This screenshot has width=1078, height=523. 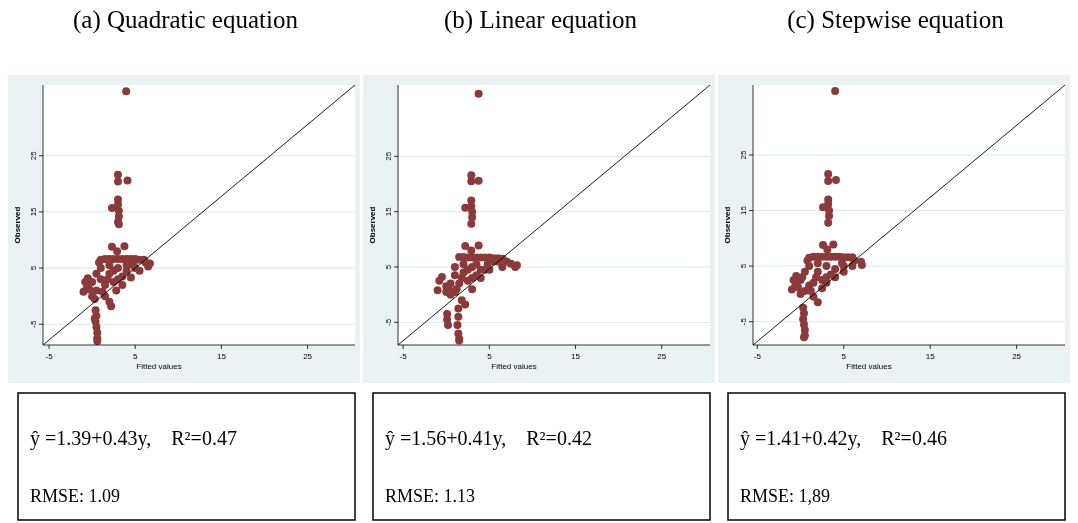 What do you see at coordinates (541, 20) in the screenshot?
I see `chart-title: (b) Linear equation` at bounding box center [541, 20].